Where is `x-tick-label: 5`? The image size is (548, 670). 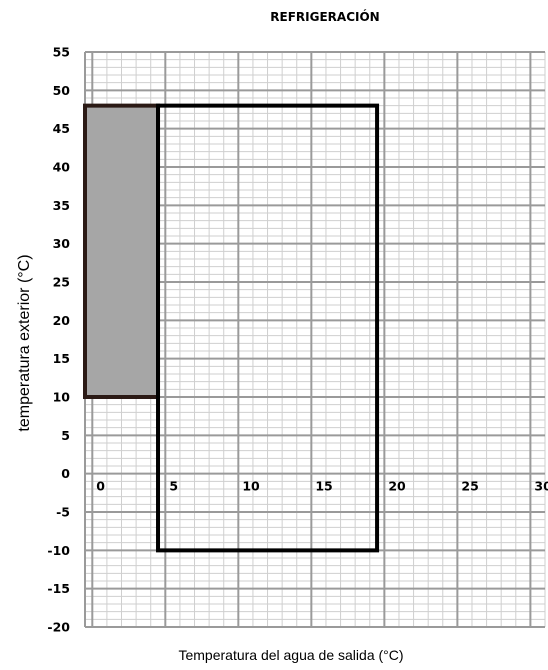 x-tick-label: 5 is located at coordinates (173, 486).